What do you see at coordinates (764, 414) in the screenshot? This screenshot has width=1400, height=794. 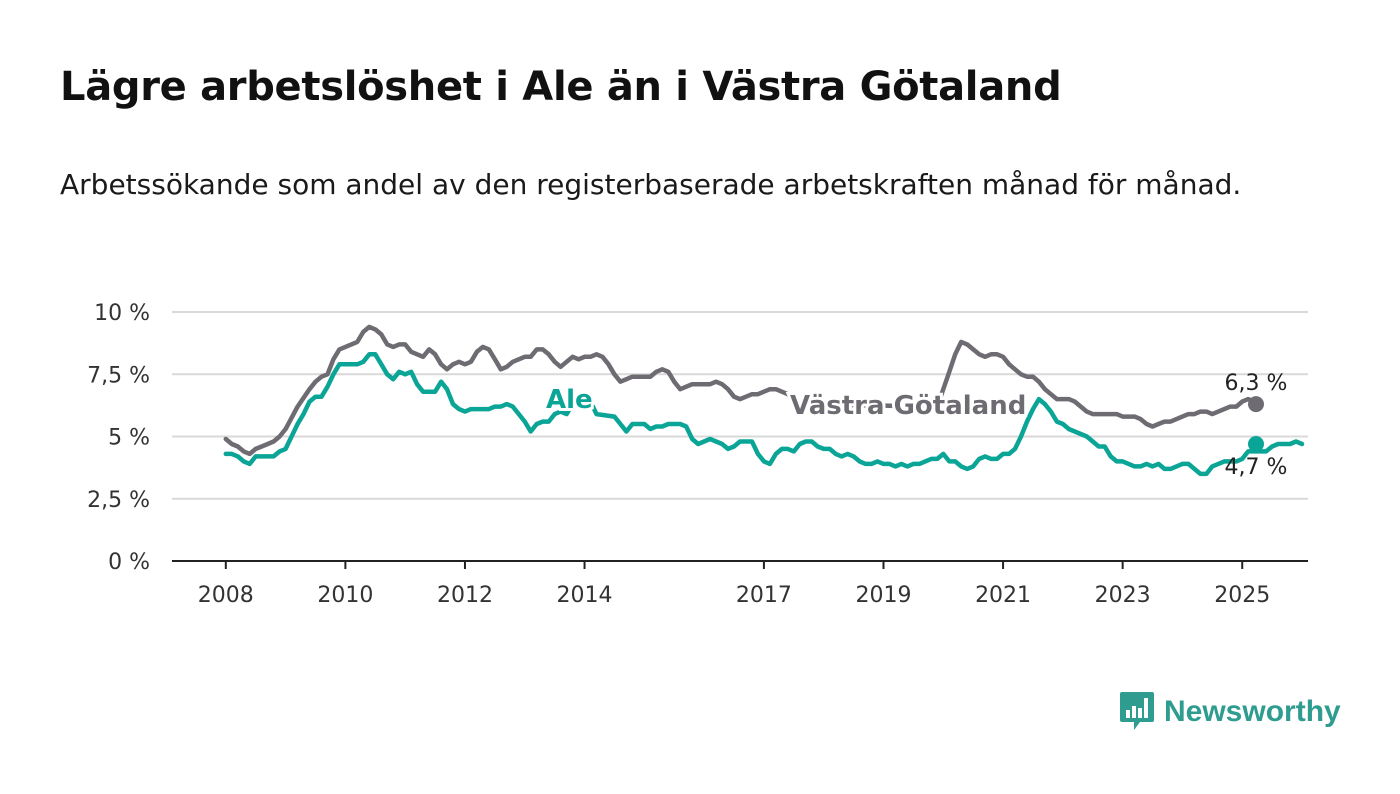 I see `series-line-ale` at bounding box center [764, 414].